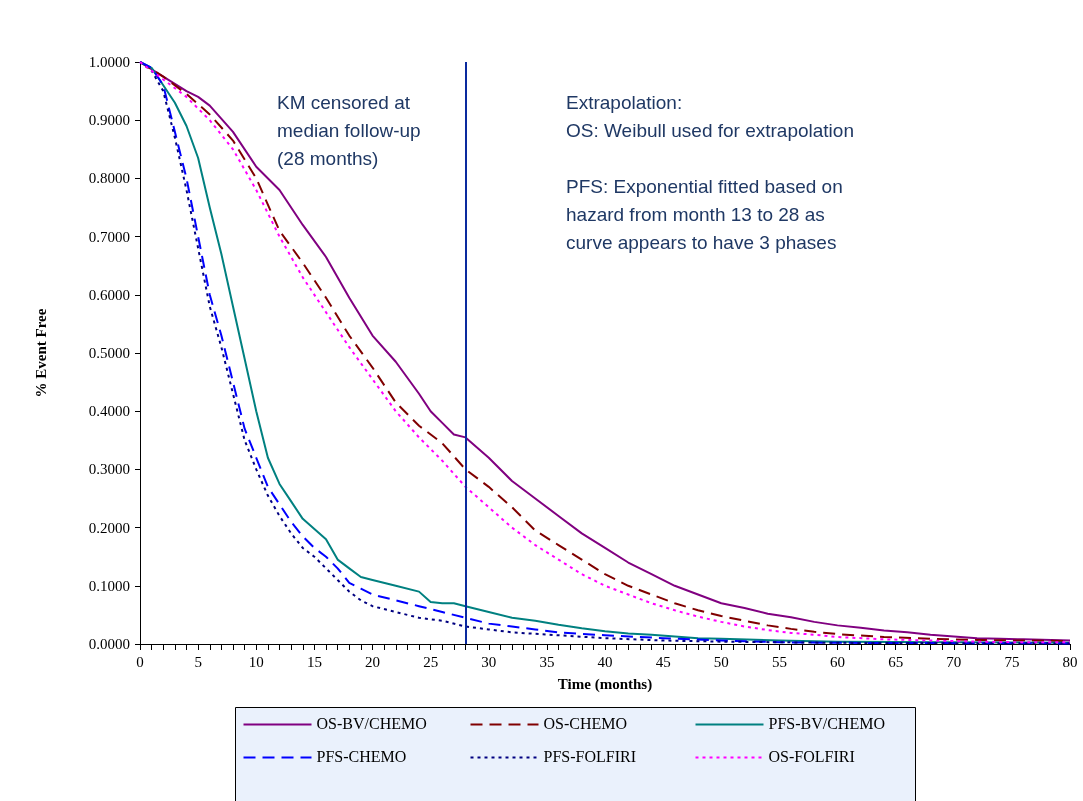 The width and height of the screenshot is (1083, 801). Describe the element at coordinates (605, 684) in the screenshot. I see `x-axis-title: Time (months)` at that location.